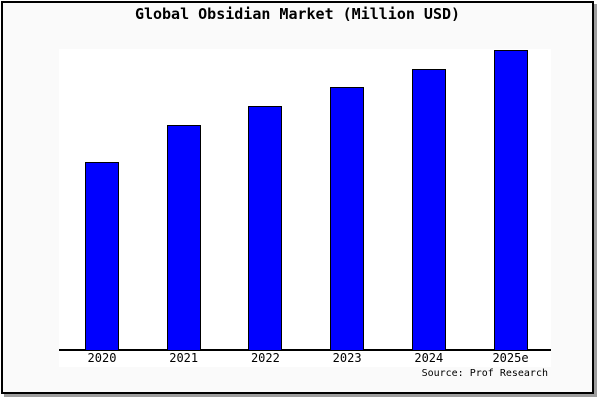 The height and width of the screenshot is (400, 600). I want to click on x-tick-label-2025e: 2025e, so click(510, 358).